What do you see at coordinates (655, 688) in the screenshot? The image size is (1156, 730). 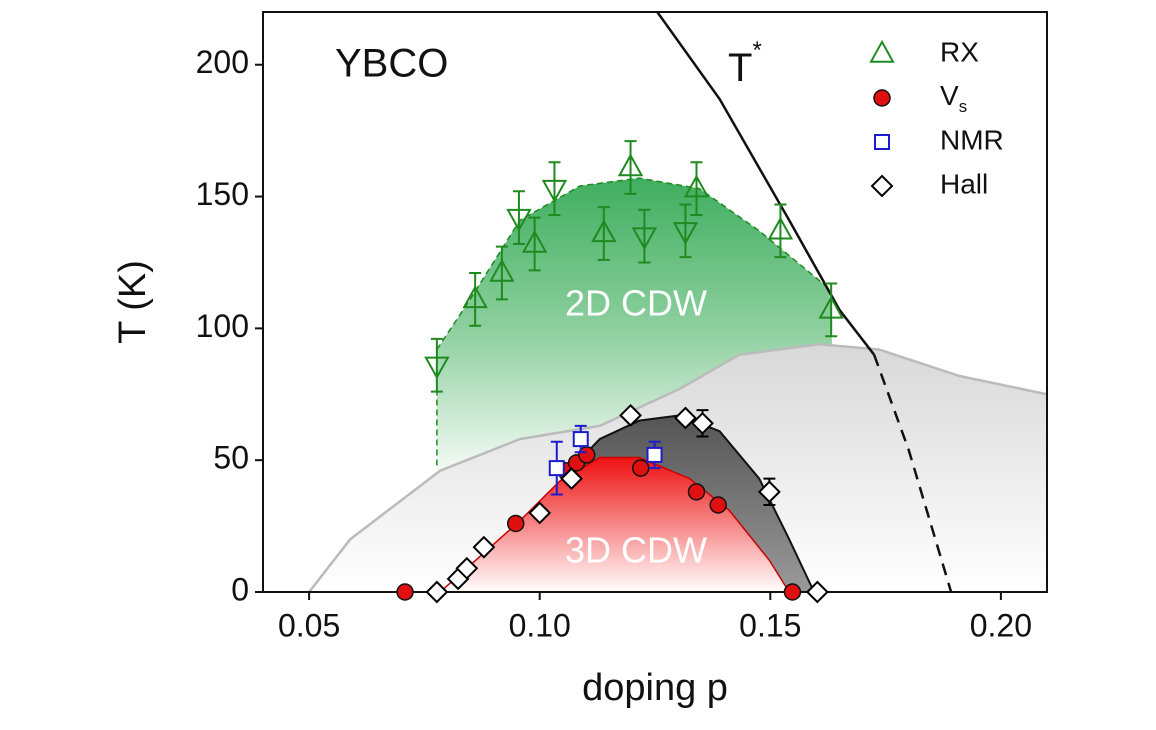 I see `x-axis-label: doping p` at bounding box center [655, 688].